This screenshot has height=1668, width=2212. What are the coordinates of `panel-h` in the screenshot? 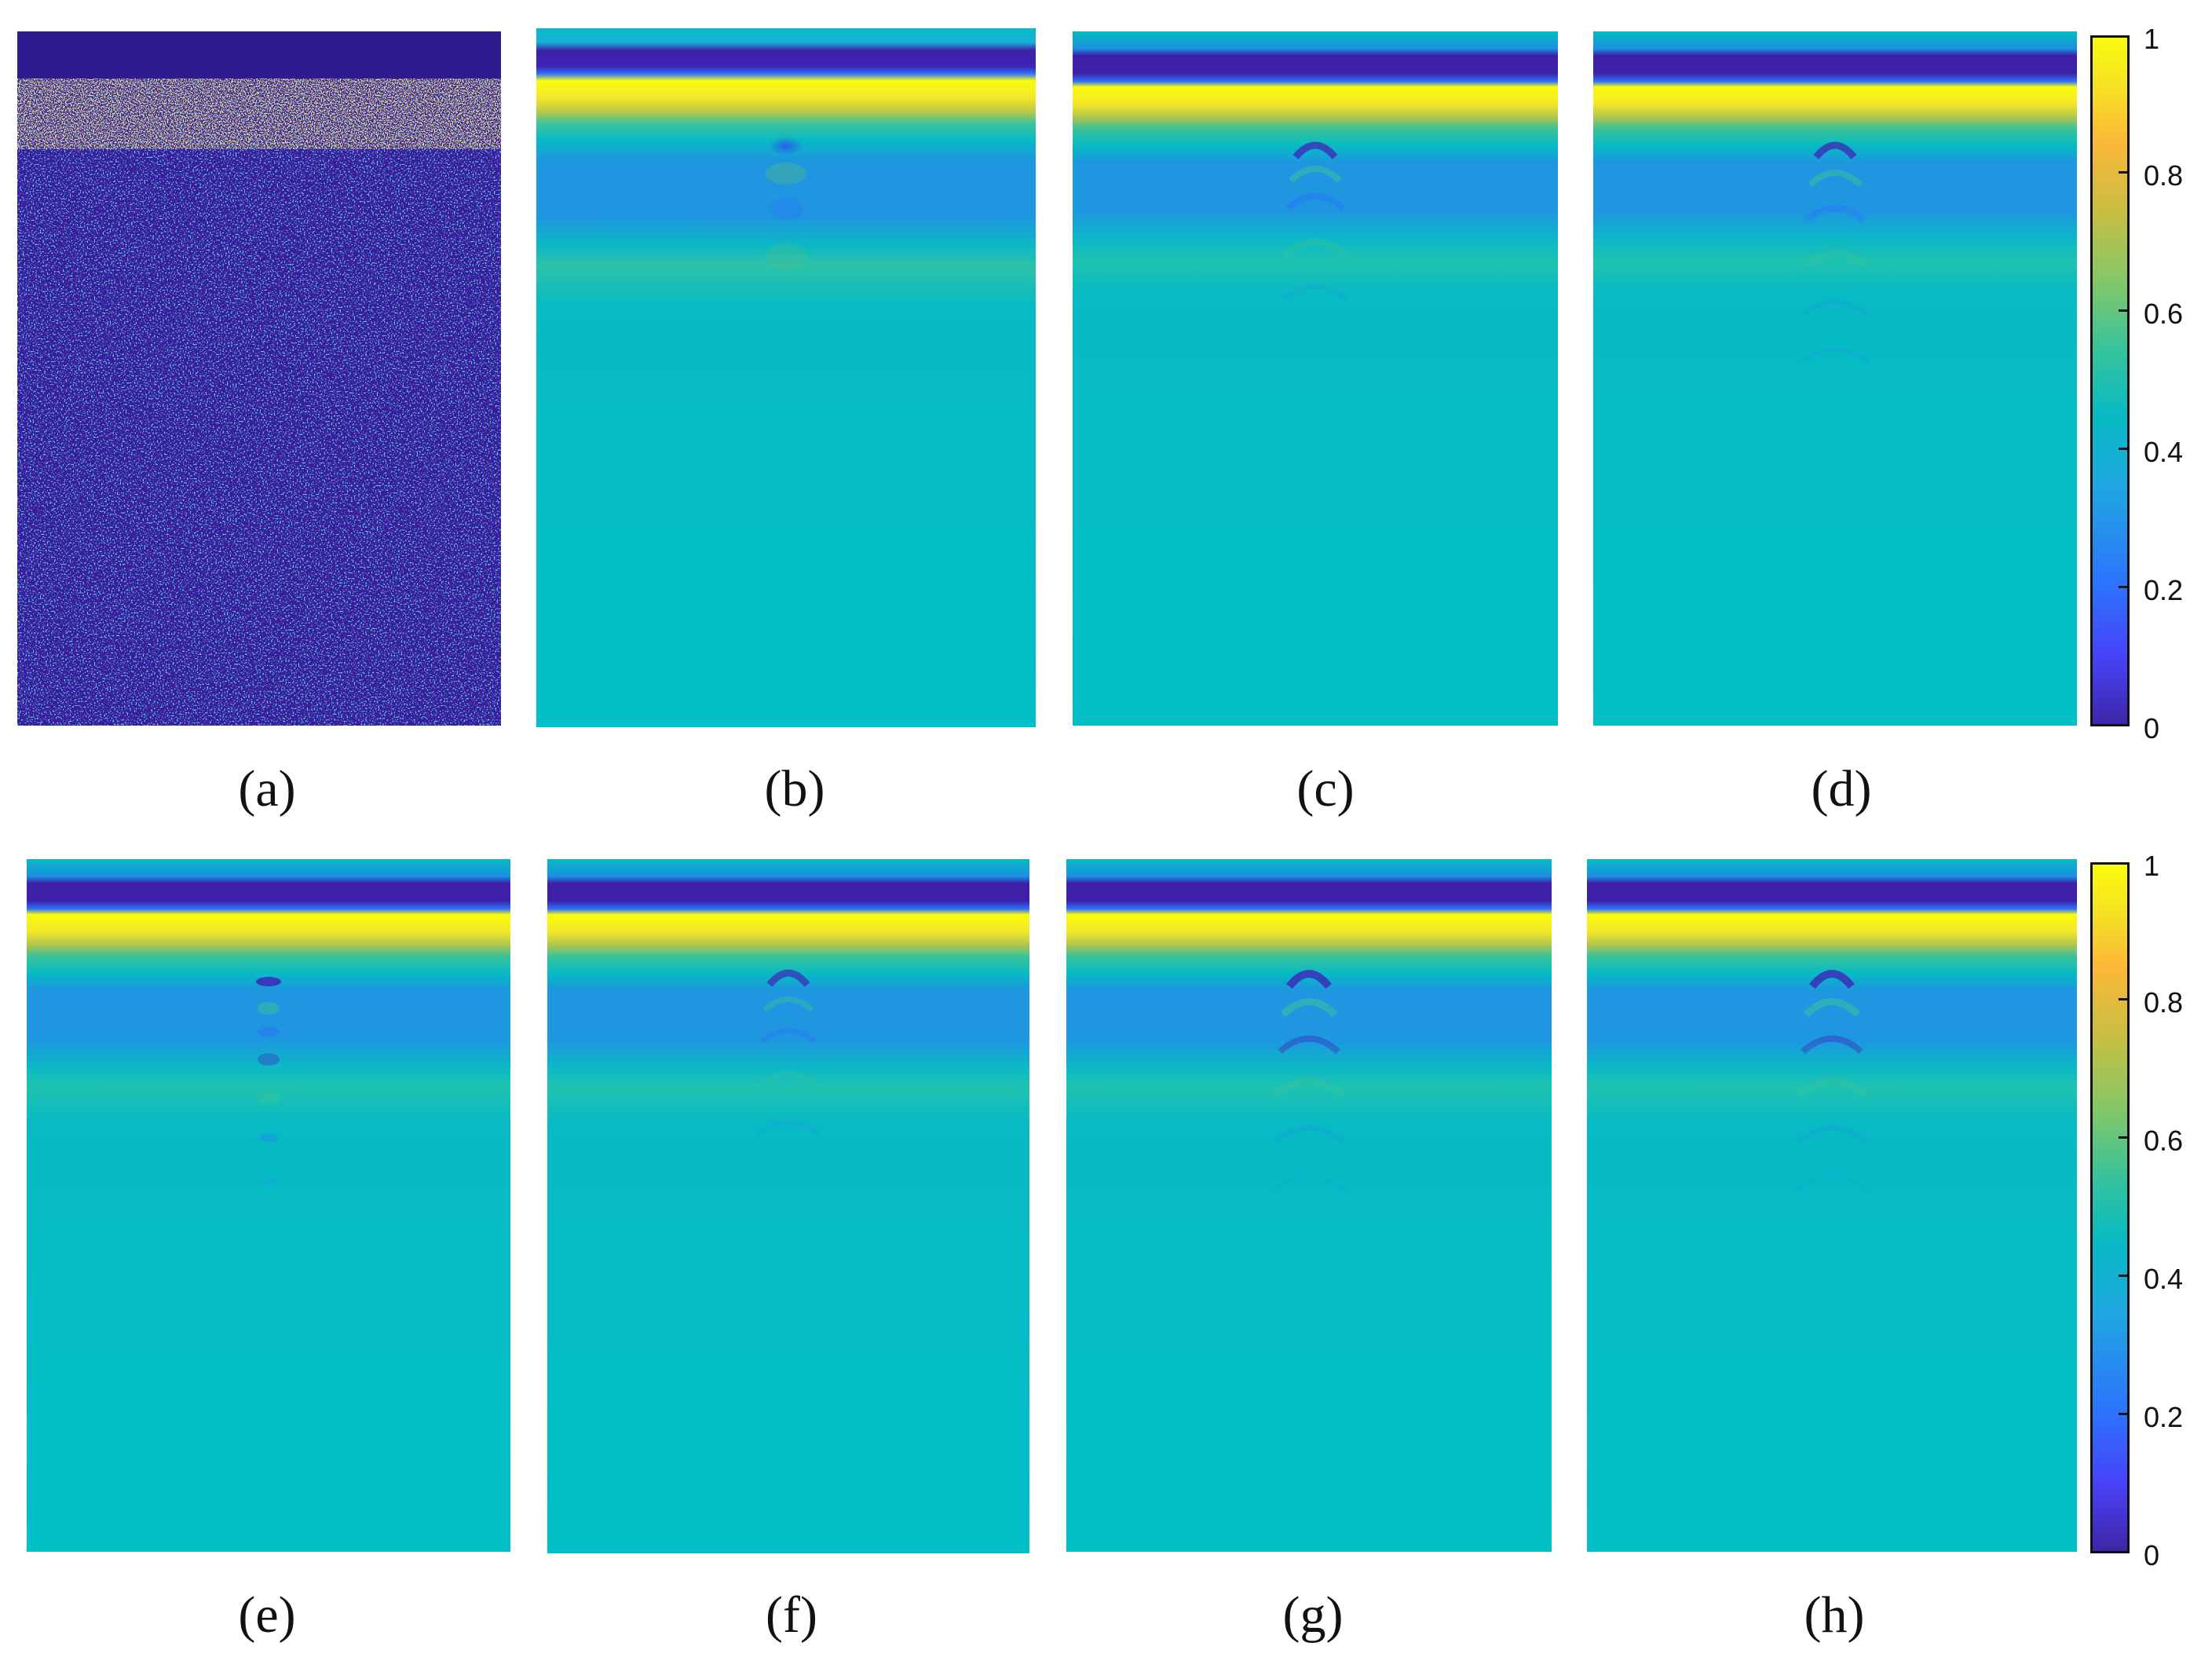 It's located at (1832, 1205).